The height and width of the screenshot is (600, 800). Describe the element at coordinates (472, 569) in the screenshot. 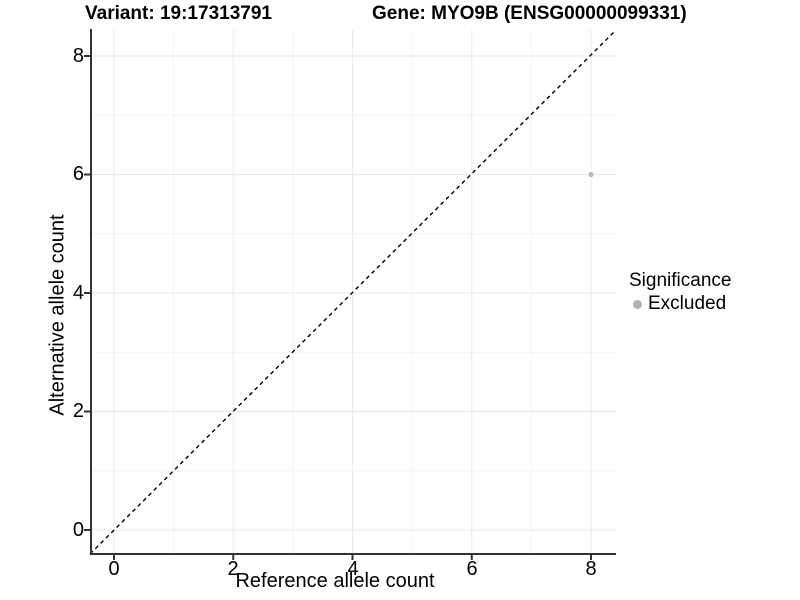

I see `x-tick-label: 6` at that location.